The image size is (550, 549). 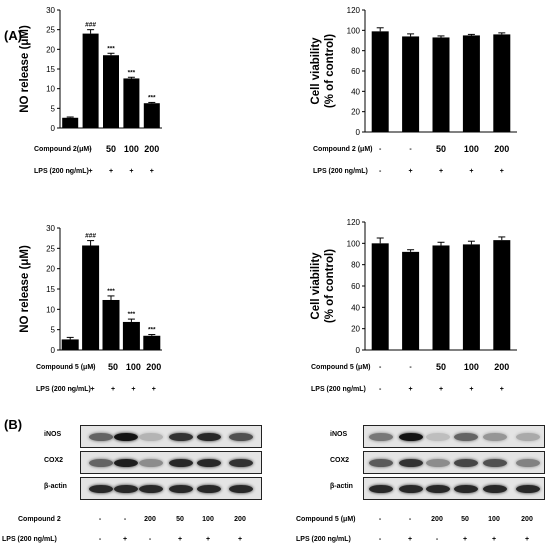 What do you see at coordinates (180, 519) in the screenshot?
I see `blot-compound-value: 50` at bounding box center [180, 519].